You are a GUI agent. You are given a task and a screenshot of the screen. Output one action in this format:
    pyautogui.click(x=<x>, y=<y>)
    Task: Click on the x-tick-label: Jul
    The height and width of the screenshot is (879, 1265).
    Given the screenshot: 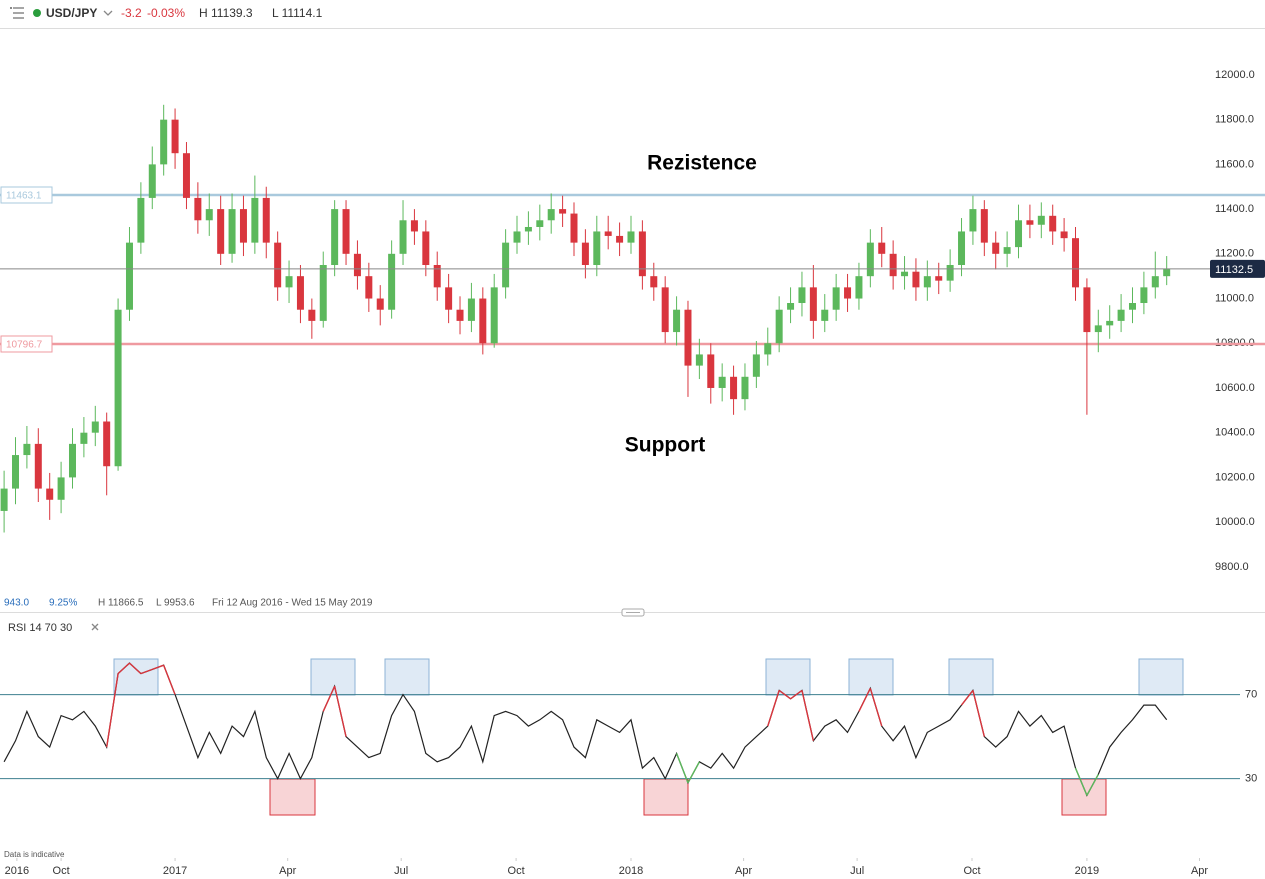 What is the action you would take?
    pyautogui.click(x=401, y=871)
    